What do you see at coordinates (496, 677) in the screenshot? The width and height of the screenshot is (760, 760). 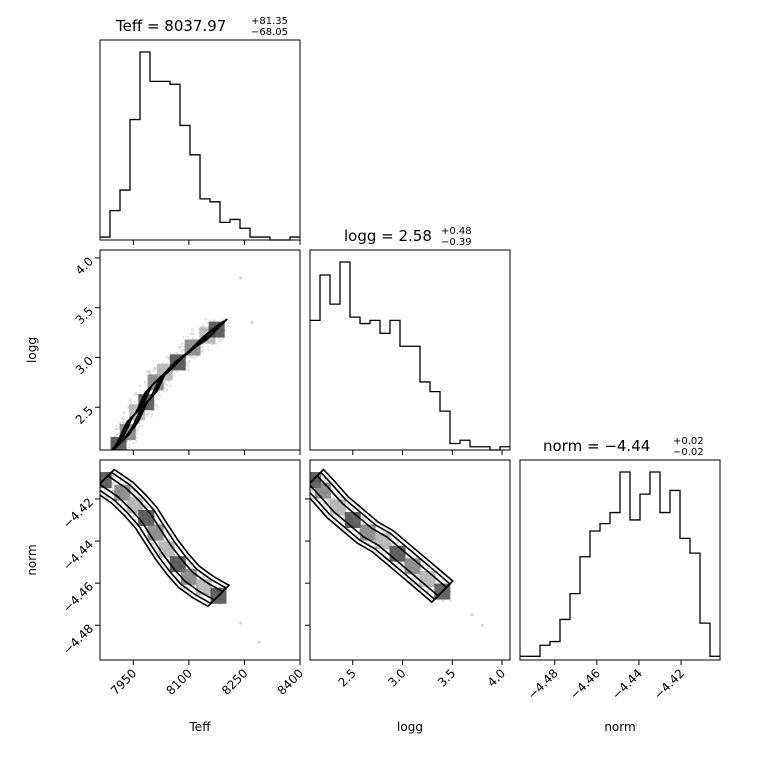 I see `x-tick-label-logg: 4.0` at bounding box center [496, 677].